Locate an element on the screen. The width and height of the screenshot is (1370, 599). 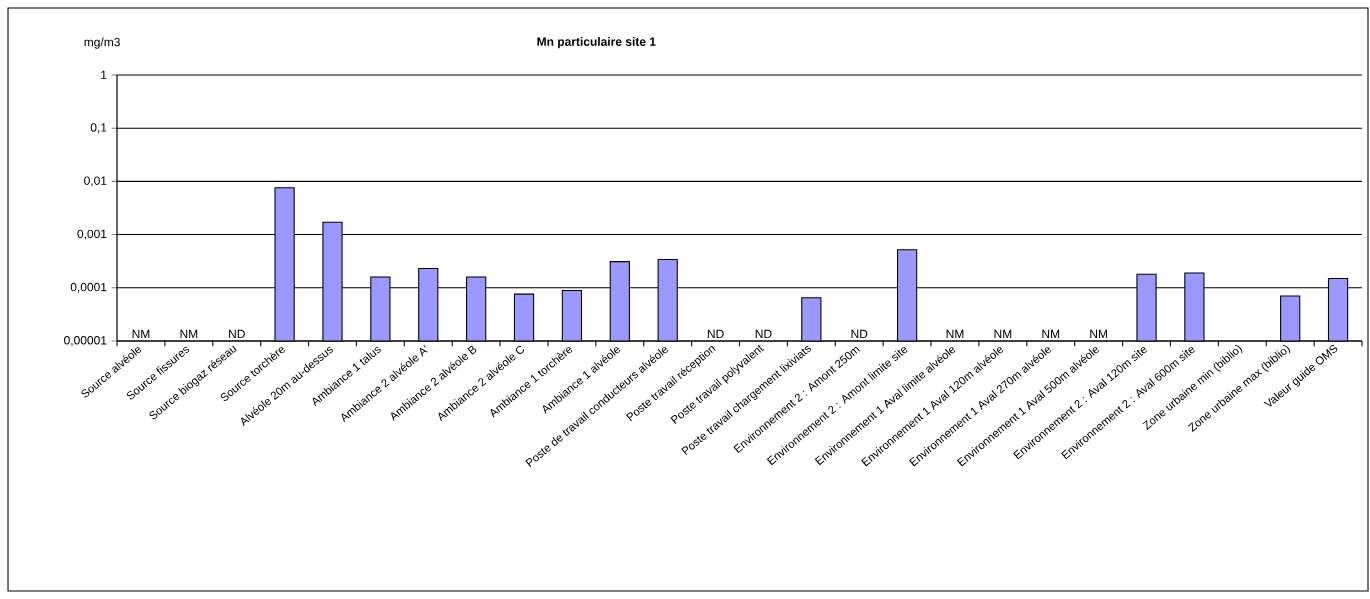
chart-title: Mn particulaire site 1 is located at coordinates (596, 43).